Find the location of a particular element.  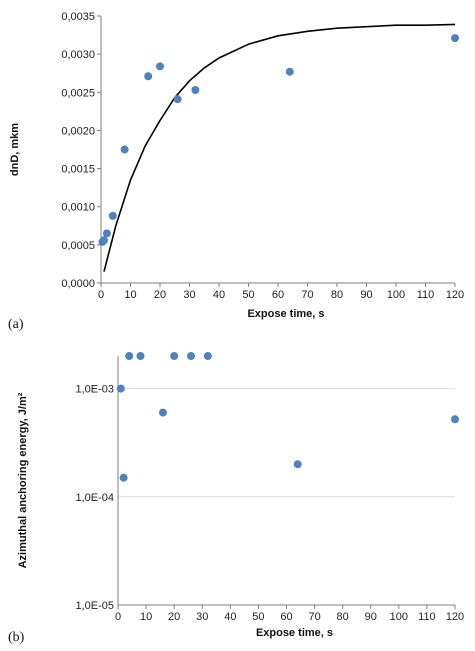

chart-b-x-tick-label: 50 is located at coordinates (258, 617).